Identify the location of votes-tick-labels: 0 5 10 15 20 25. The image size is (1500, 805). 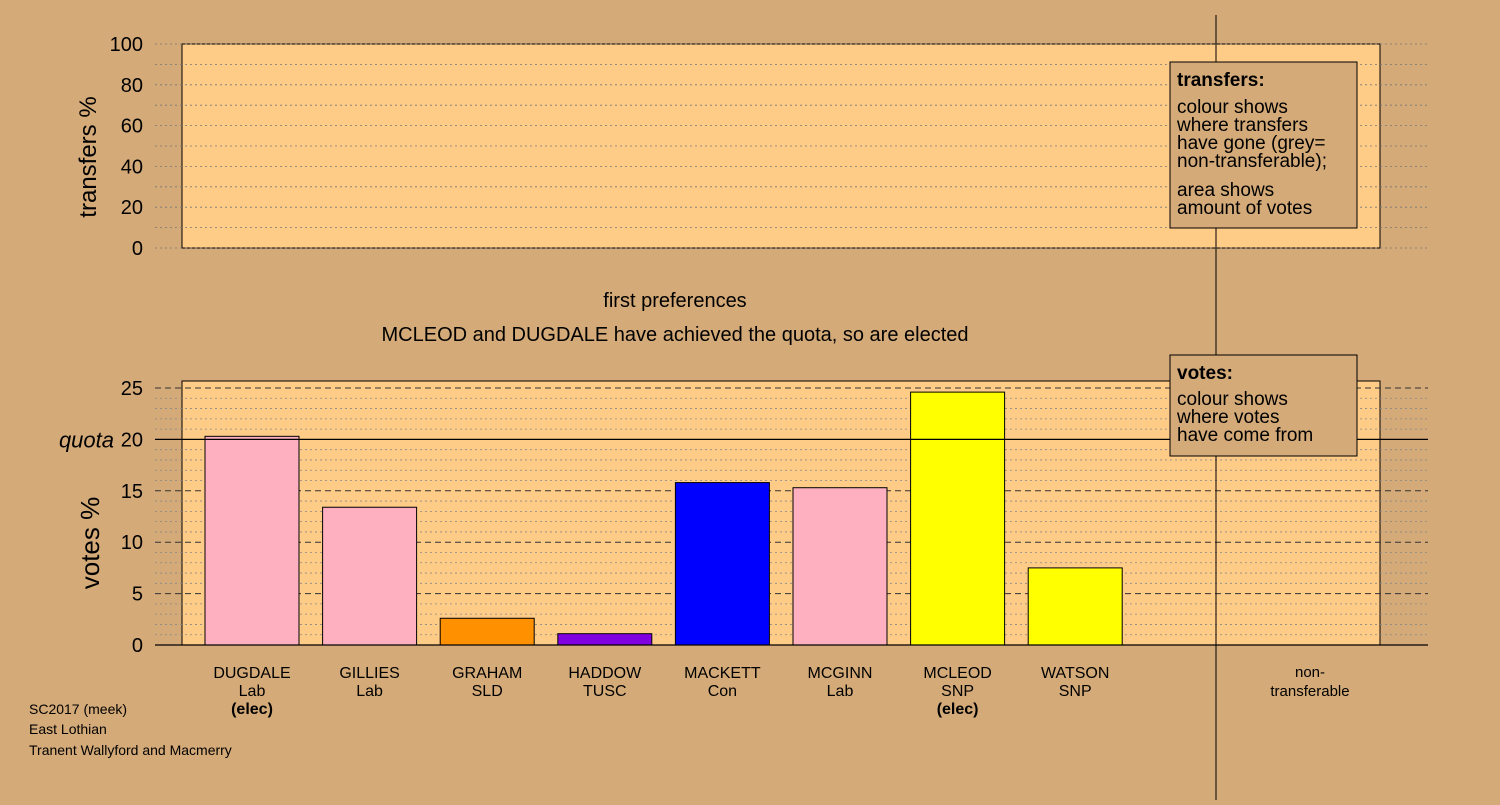
(132, 517).